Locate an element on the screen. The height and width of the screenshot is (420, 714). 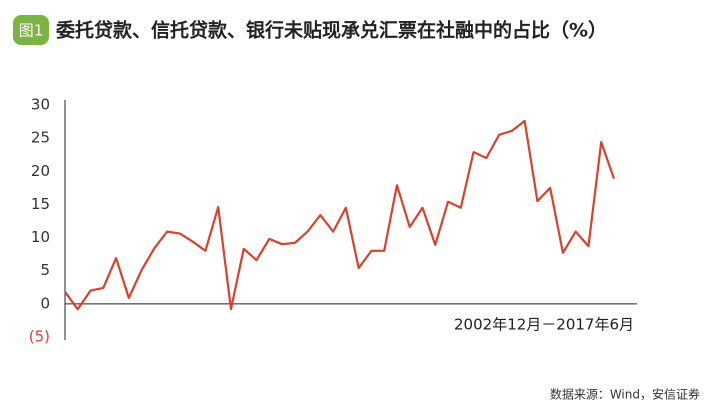
y-tick-label: 15 is located at coordinates (40, 204).